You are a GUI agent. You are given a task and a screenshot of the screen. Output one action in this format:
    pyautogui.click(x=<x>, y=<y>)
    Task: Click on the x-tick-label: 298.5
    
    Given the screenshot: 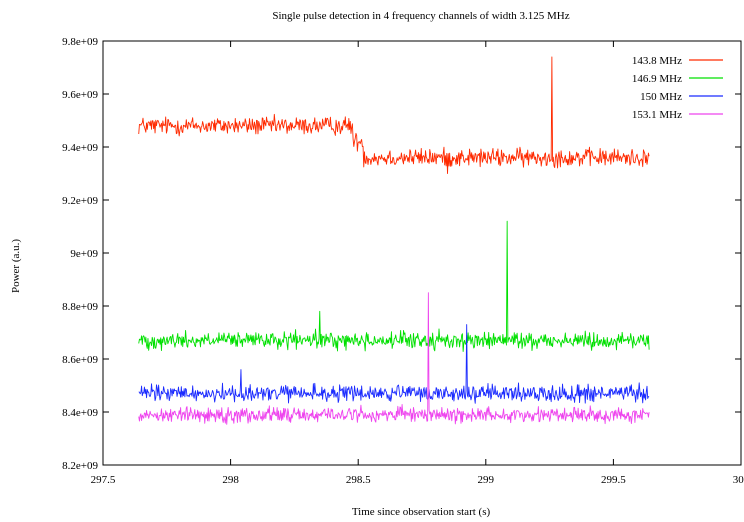 What is the action you would take?
    pyautogui.click(x=358, y=480)
    